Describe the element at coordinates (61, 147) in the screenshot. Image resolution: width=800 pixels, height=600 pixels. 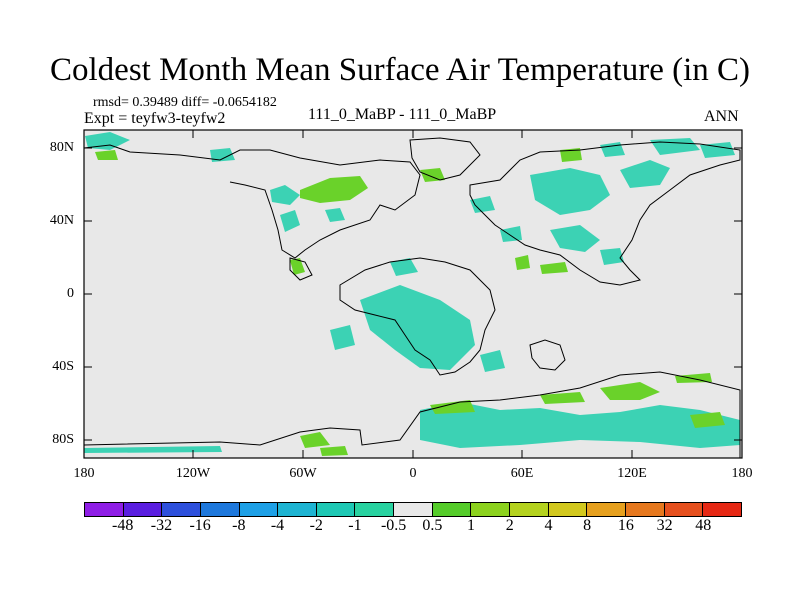
I see `lat-tick-80n: 80N` at that location.